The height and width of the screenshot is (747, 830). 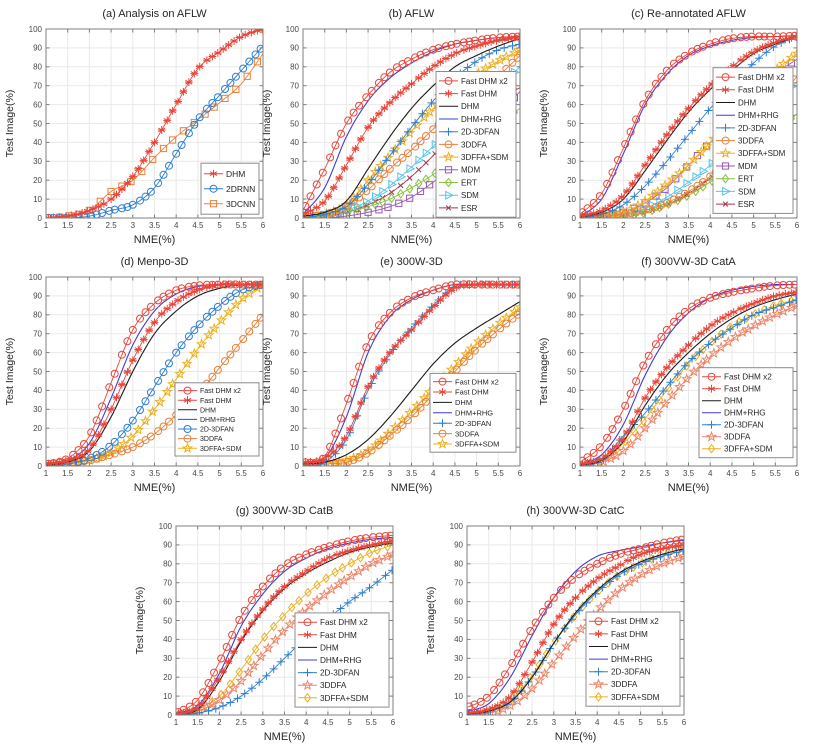 What do you see at coordinates (613, 683) in the screenshot?
I see `legend-item-3ddfa: 3DDFA` at bounding box center [613, 683].